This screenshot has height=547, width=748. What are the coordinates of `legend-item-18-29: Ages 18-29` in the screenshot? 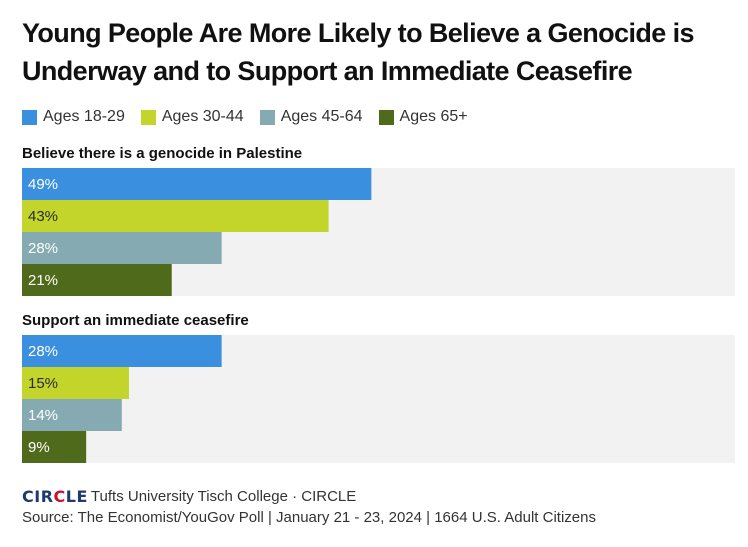 It's located at (73, 117).